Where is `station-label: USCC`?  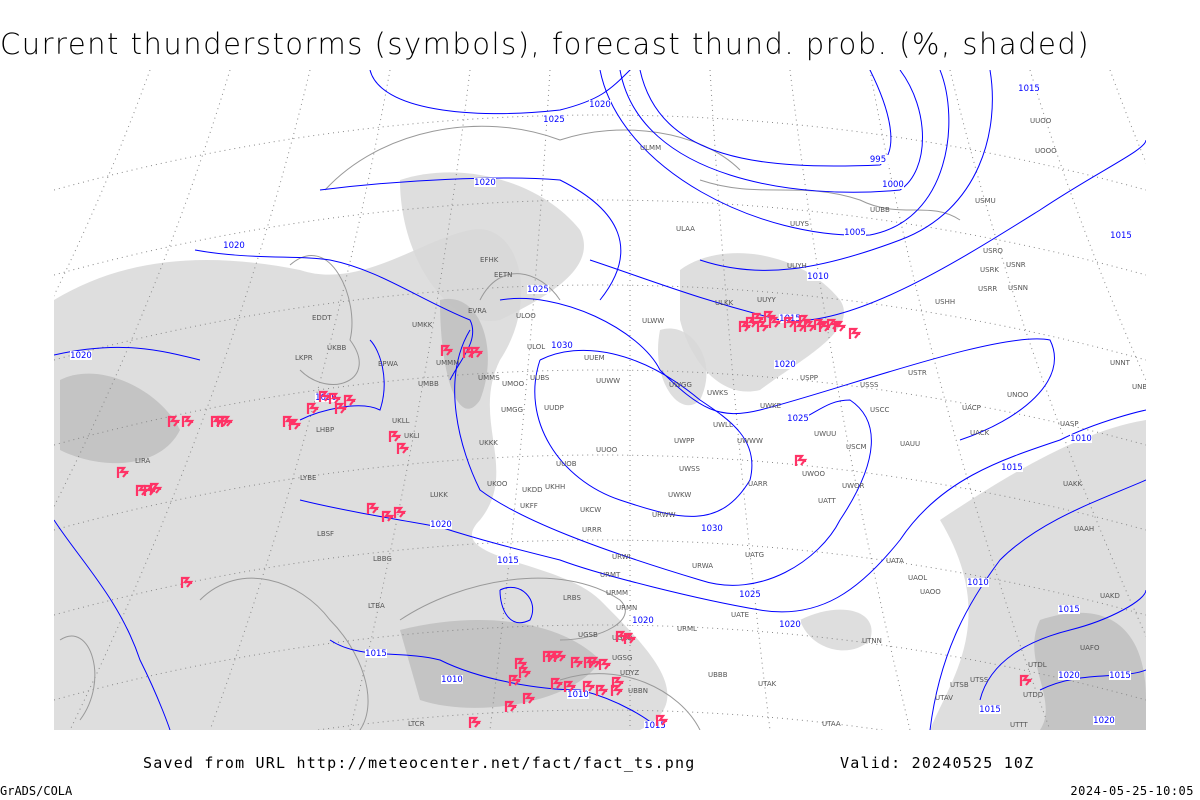
station-label: USCC is located at coordinates (879, 410).